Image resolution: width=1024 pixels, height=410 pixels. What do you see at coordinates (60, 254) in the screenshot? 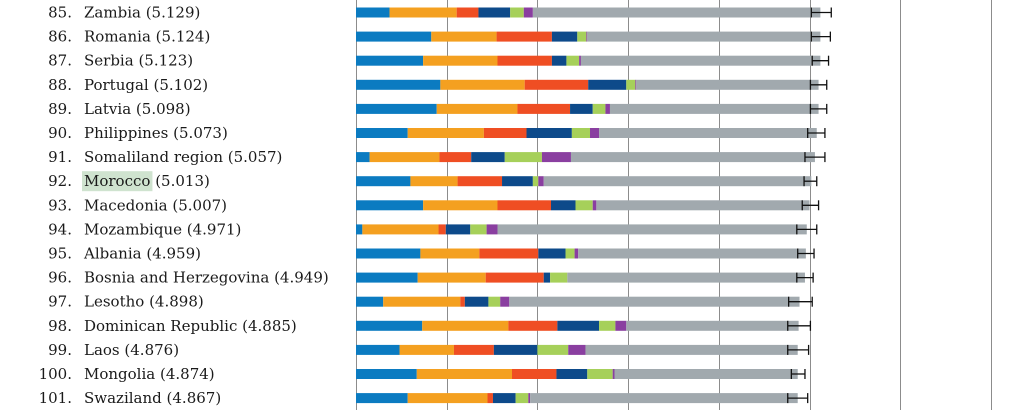
I see `rank-label: 95.` at bounding box center [60, 254].